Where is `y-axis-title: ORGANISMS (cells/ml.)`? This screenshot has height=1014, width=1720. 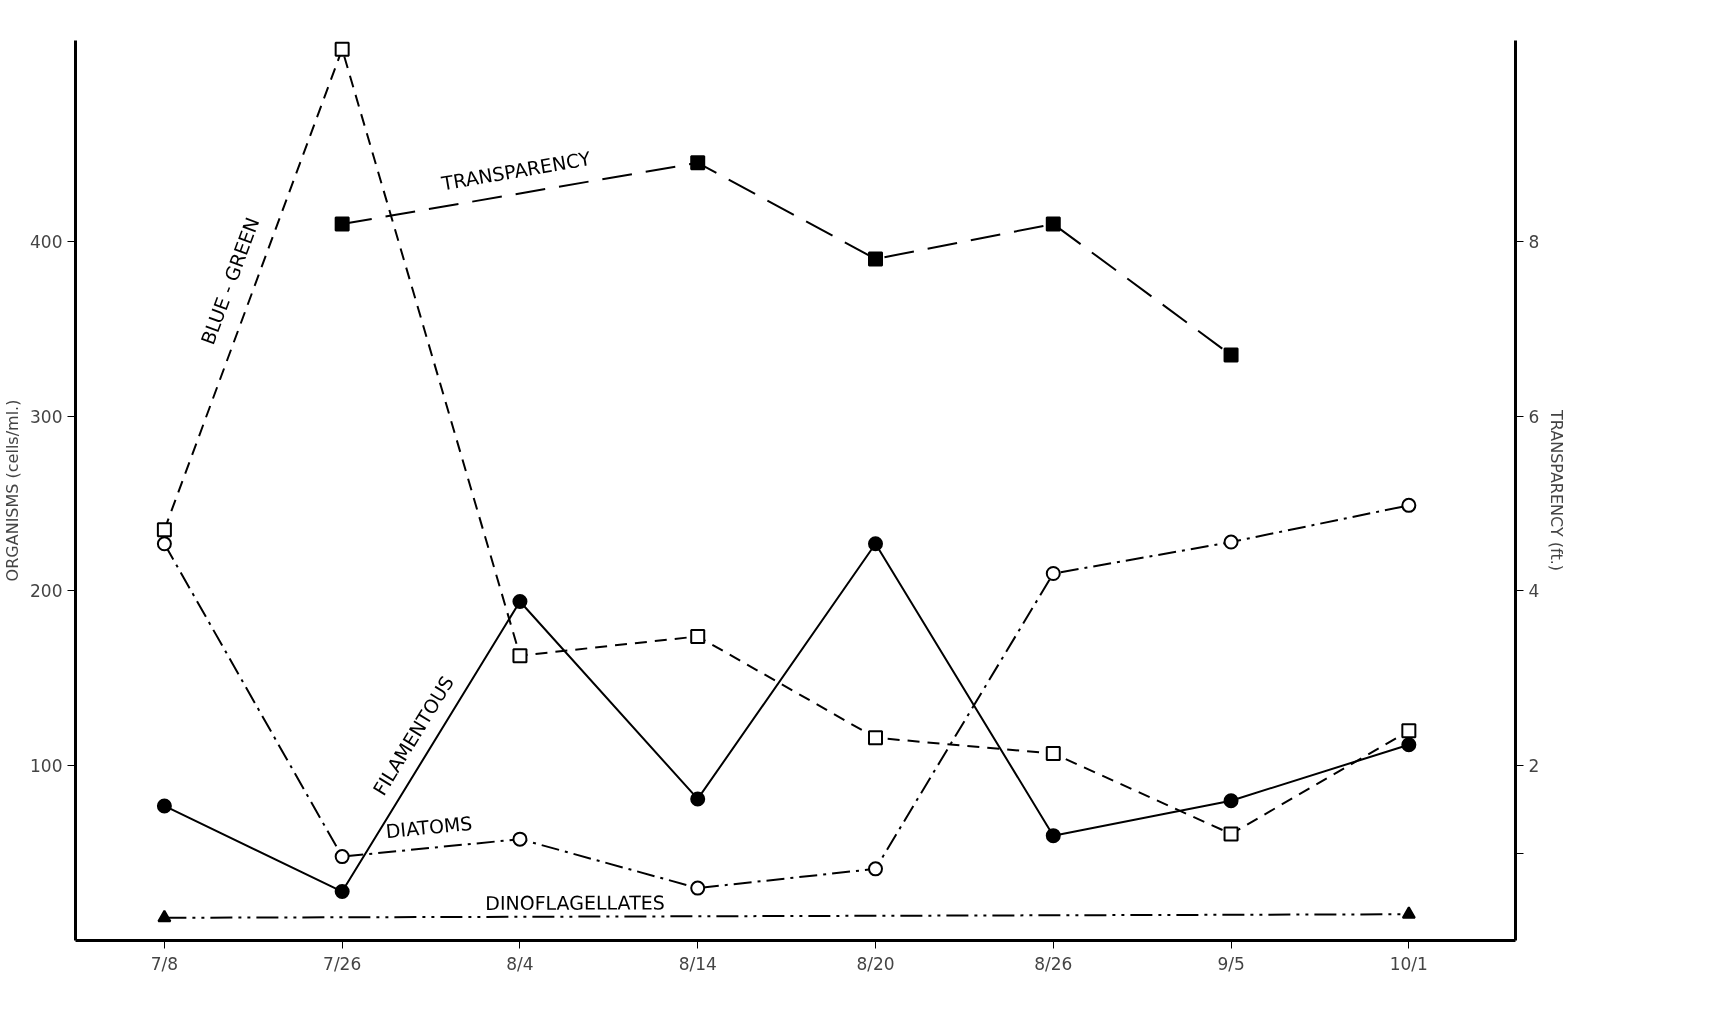 y-axis-title: ORGANISMS (cells/ml.) is located at coordinates (13, 490).